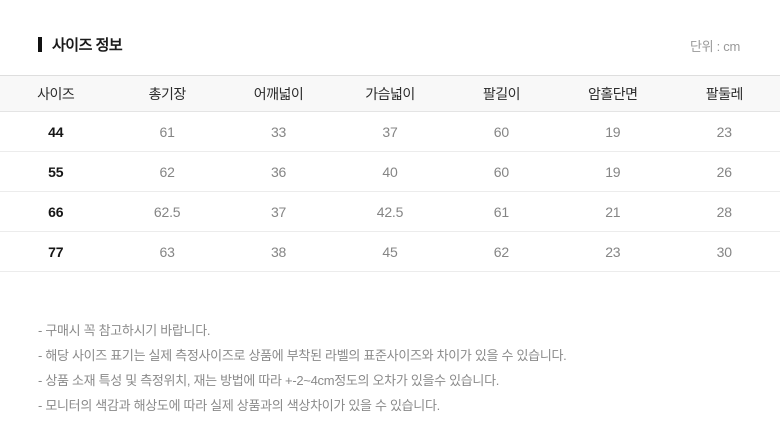 The height and width of the screenshot is (445, 780). I want to click on column-header-total-length: 총기장, so click(167, 93).